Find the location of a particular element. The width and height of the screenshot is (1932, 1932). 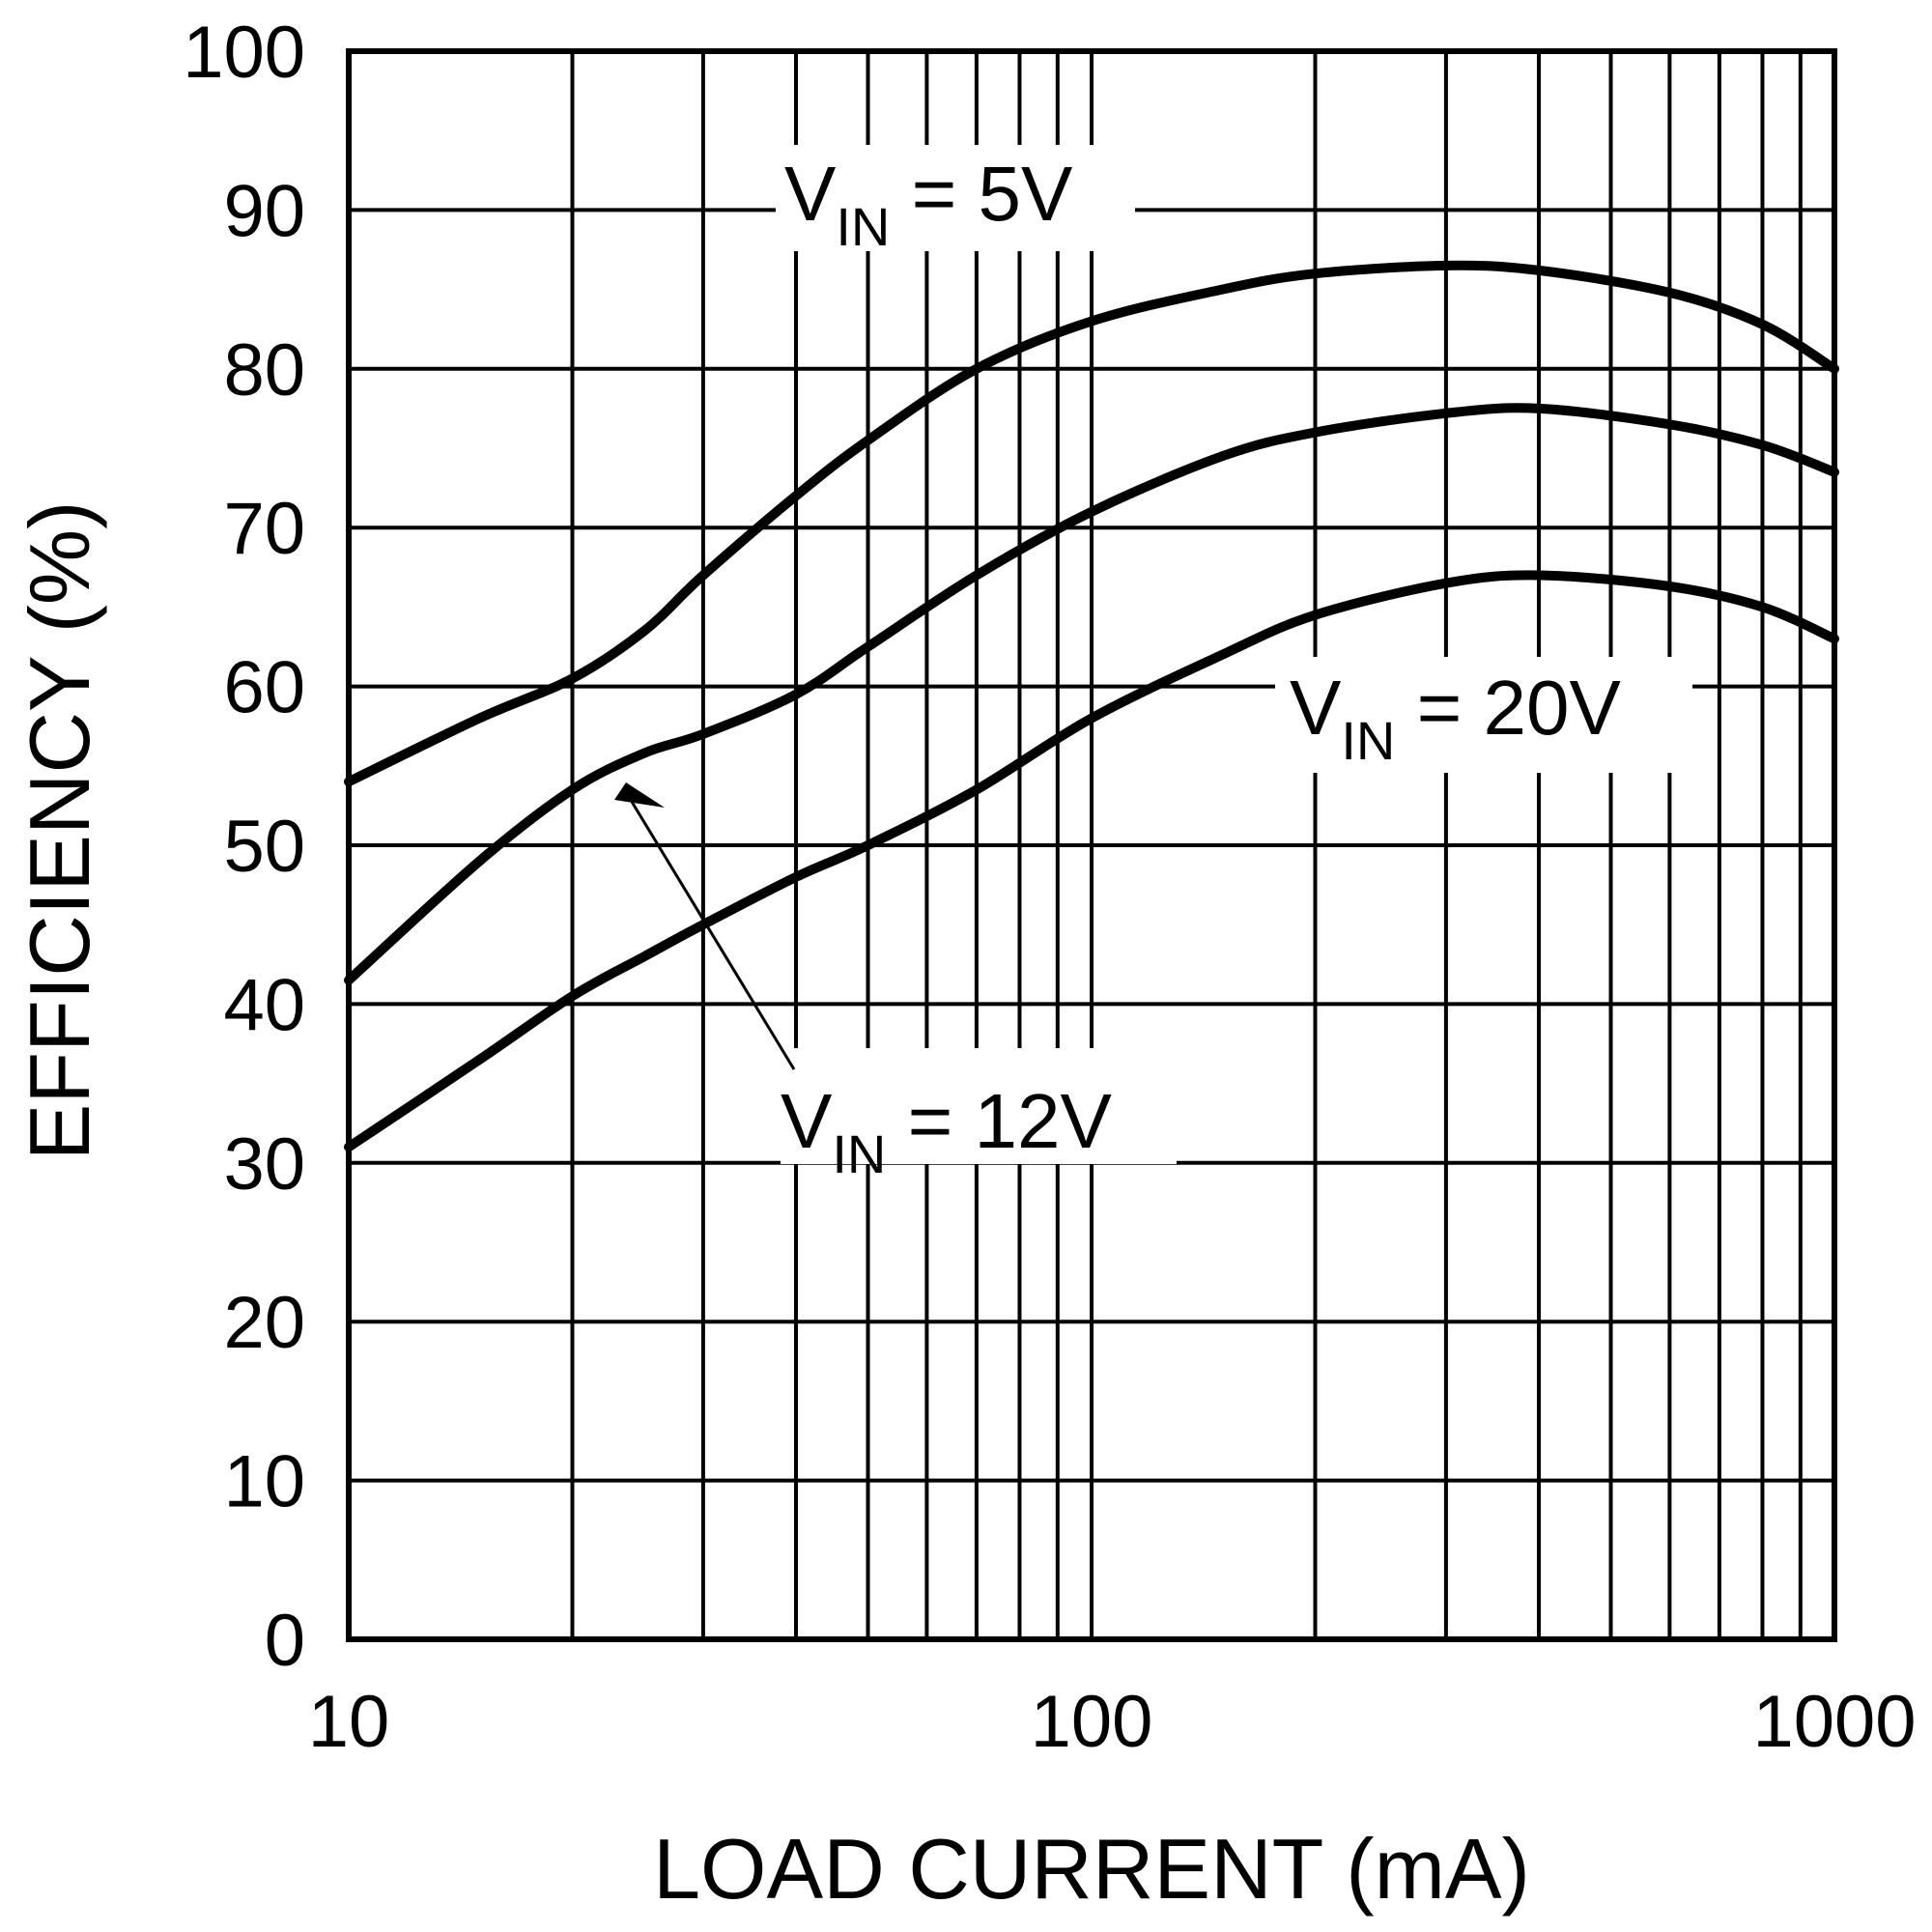

label-bg-5v is located at coordinates (955, 198).